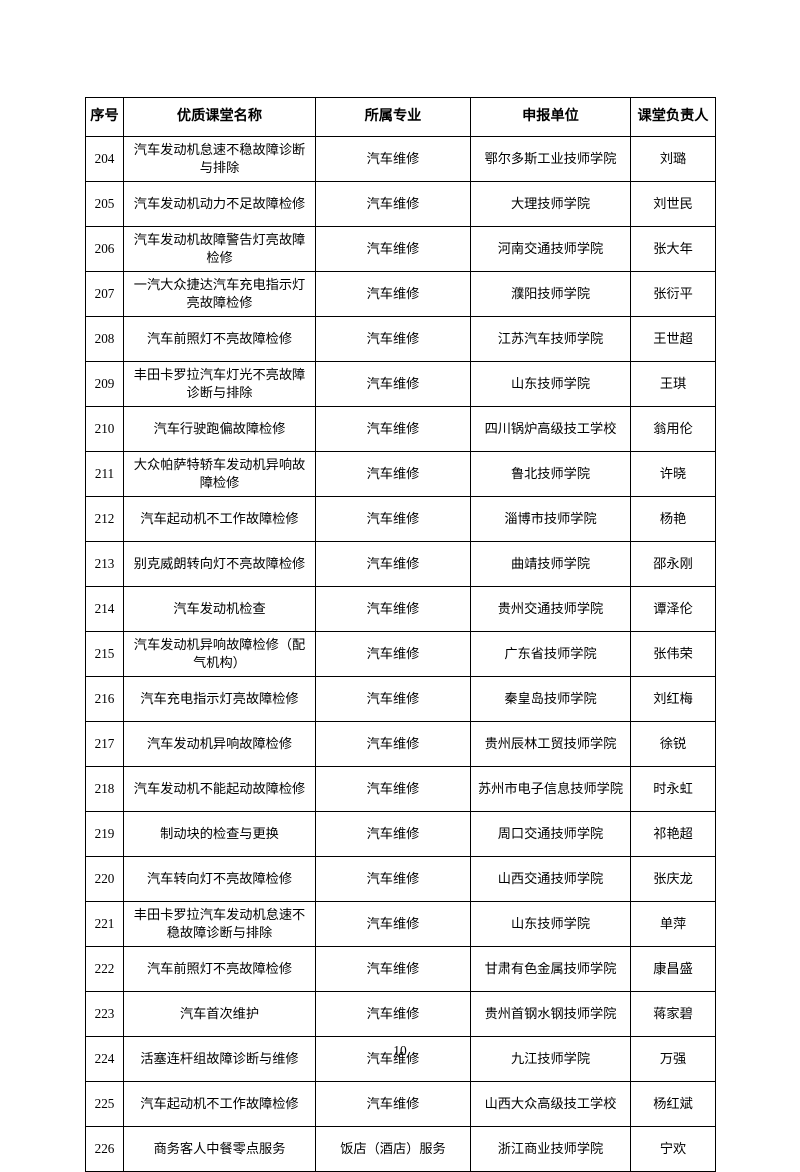 The width and height of the screenshot is (800, 1172). Describe the element at coordinates (550, 117) in the screenshot. I see `column-header-unit: 申报单位` at that location.